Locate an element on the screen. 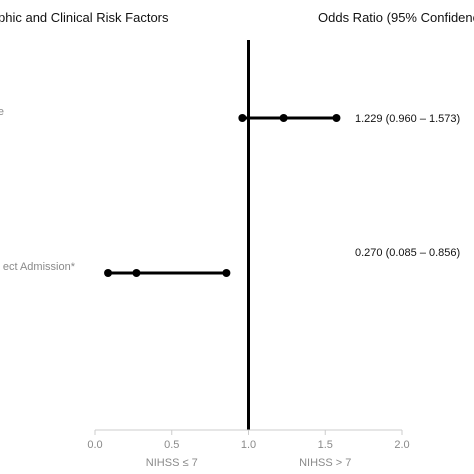 The image size is (474, 474). zone-label-left: NIHSS ≤ 7 is located at coordinates (172, 463).